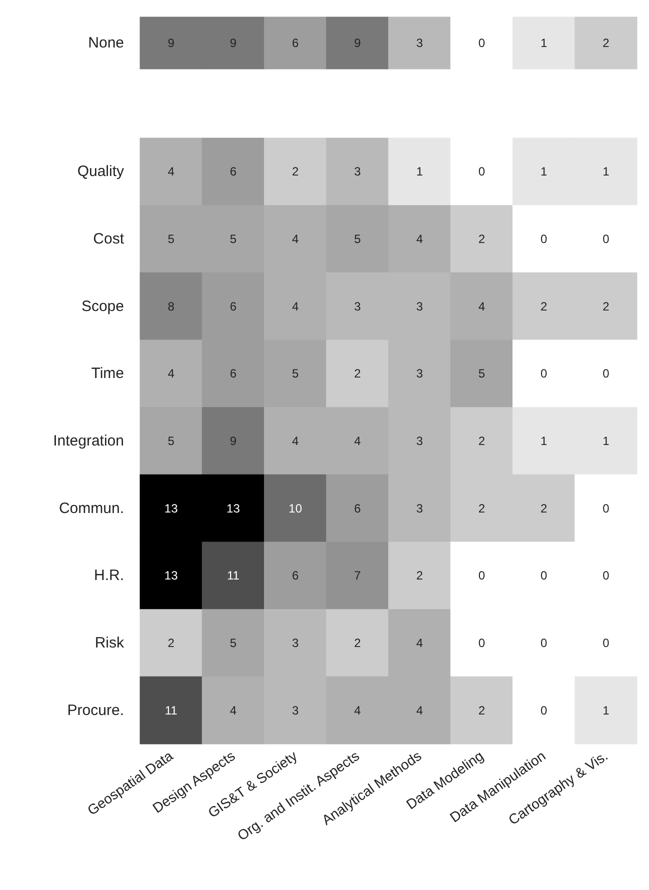 The image size is (649, 890). Describe the element at coordinates (109, 575) in the screenshot. I see `y-tick-label: H.R.` at that location.